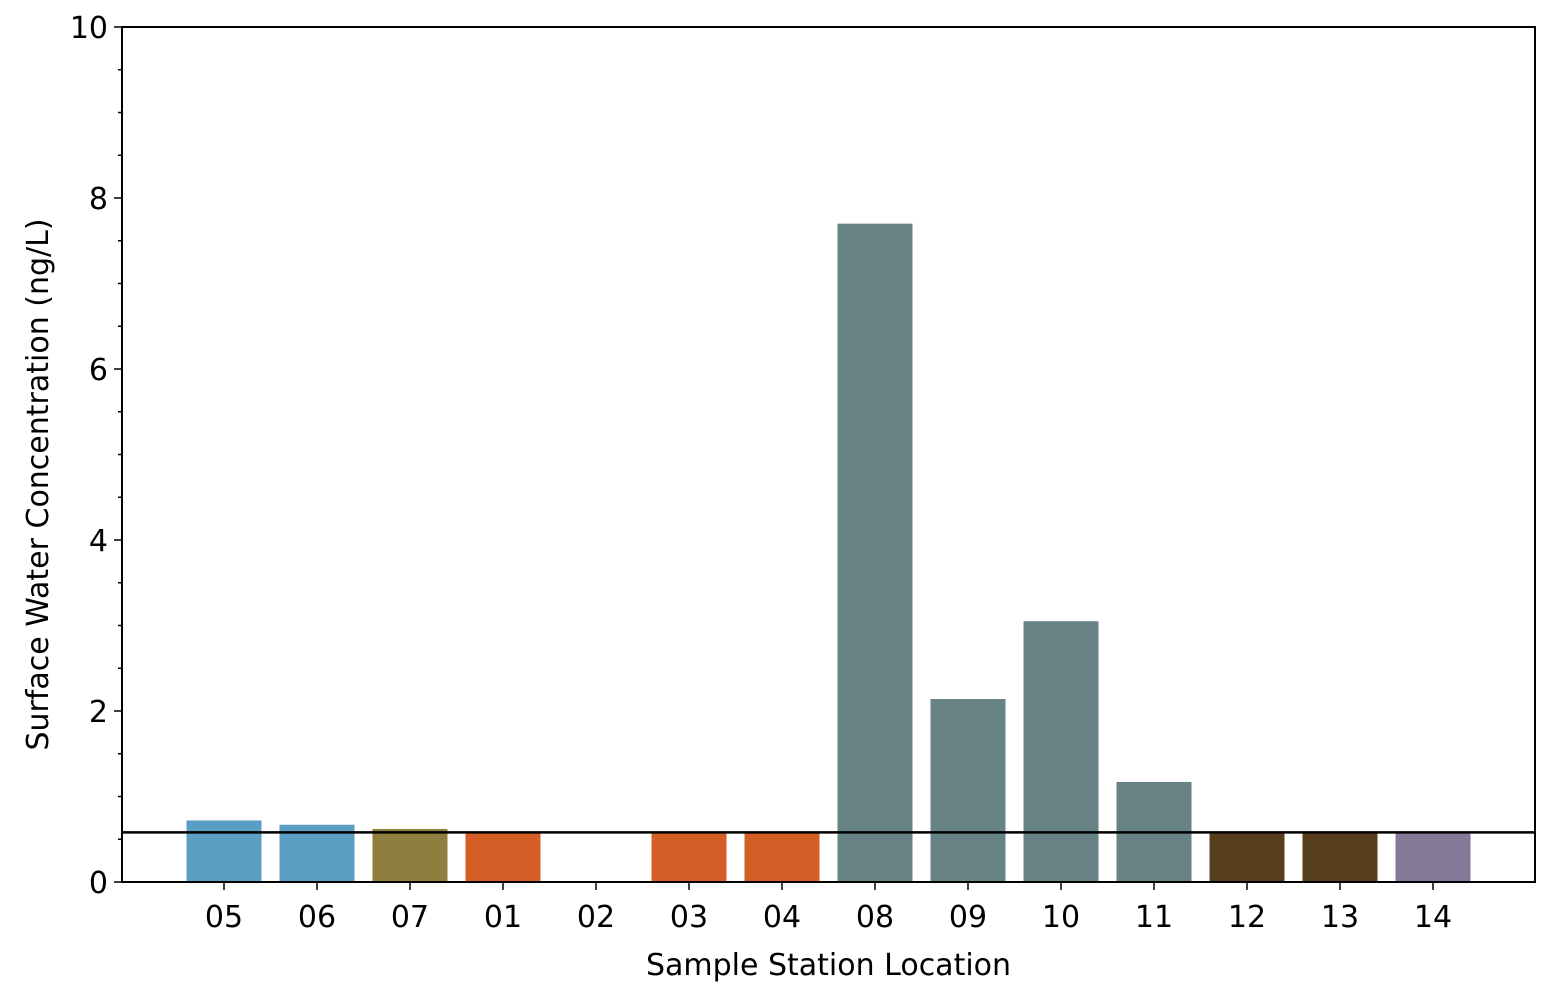  Describe the element at coordinates (875, 917) in the screenshot. I see `x-tick-label-08: 08` at that location.